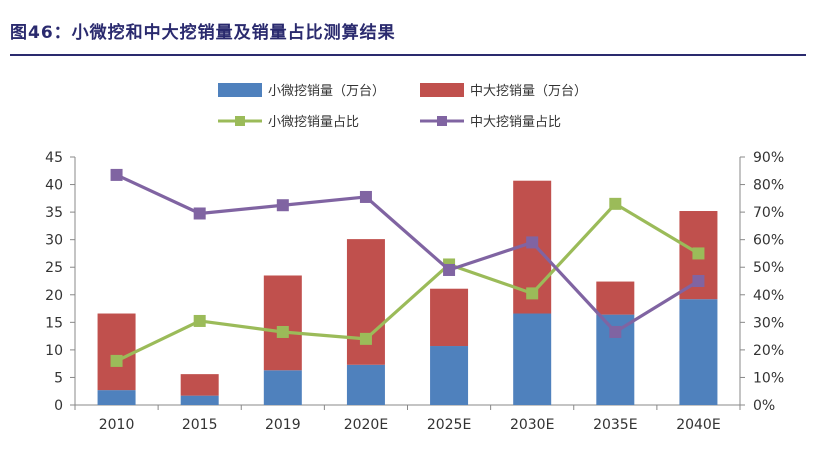  What do you see at coordinates (768, 158) in the screenshot?
I see `y-right-tick-label: 90%` at bounding box center [768, 158].